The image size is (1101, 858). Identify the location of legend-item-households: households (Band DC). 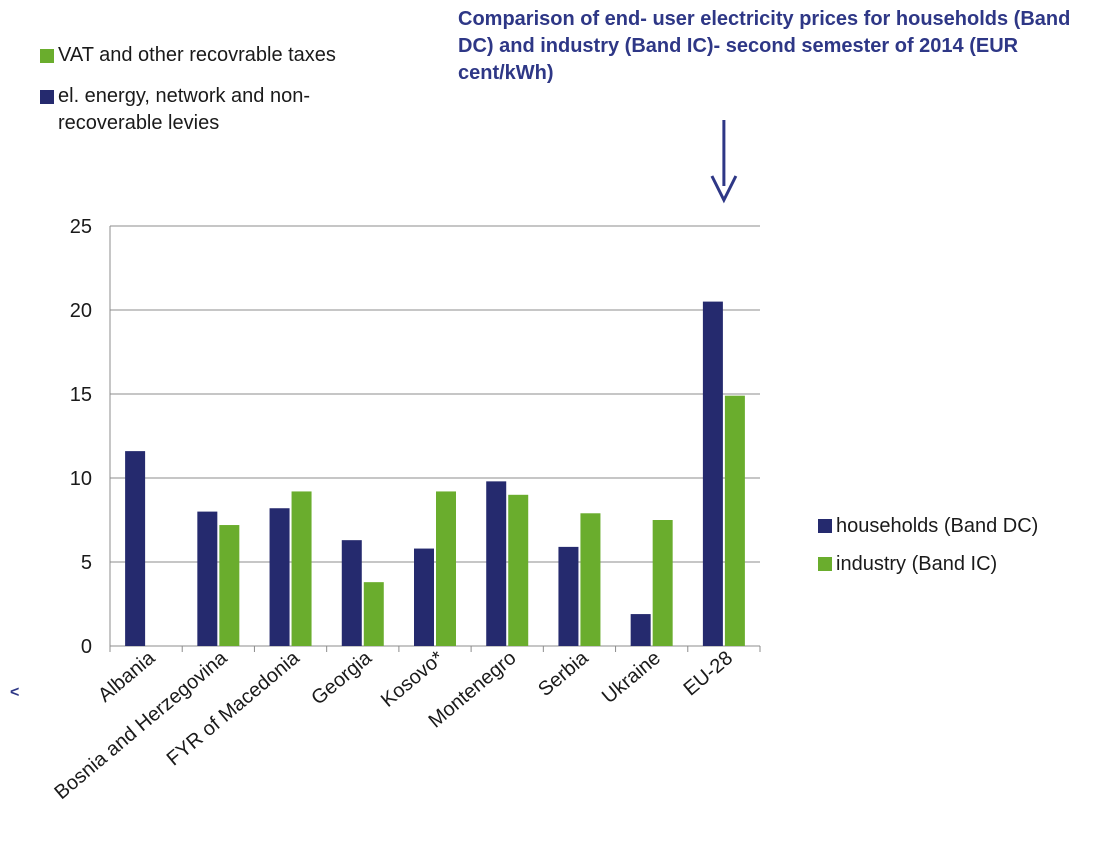
(927, 526).